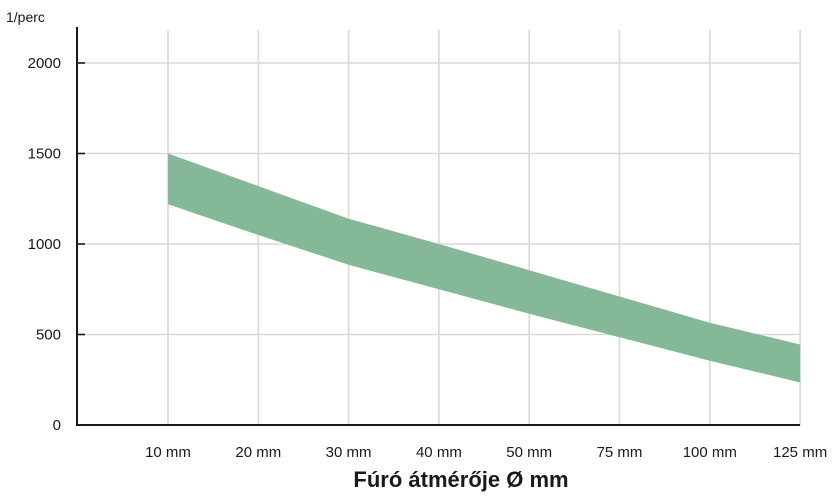  What do you see at coordinates (44, 63) in the screenshot?
I see `y-tick-label: 2000` at bounding box center [44, 63].